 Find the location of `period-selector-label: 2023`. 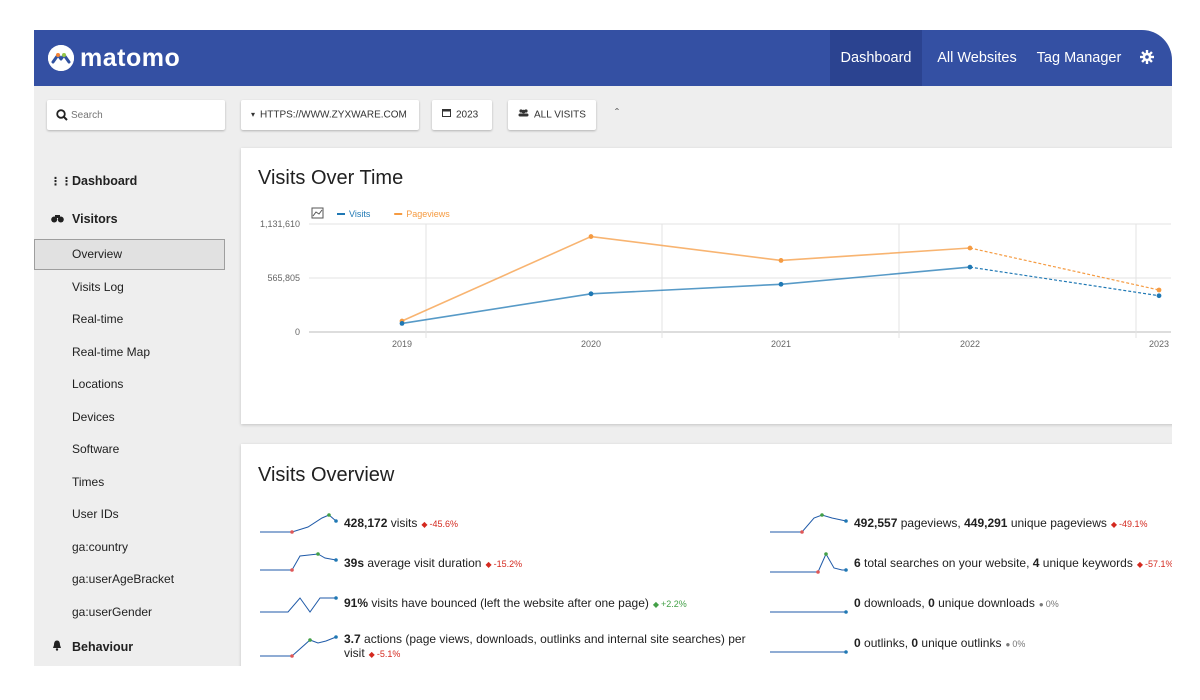

period-selector-label: 2023 is located at coordinates (467, 115).